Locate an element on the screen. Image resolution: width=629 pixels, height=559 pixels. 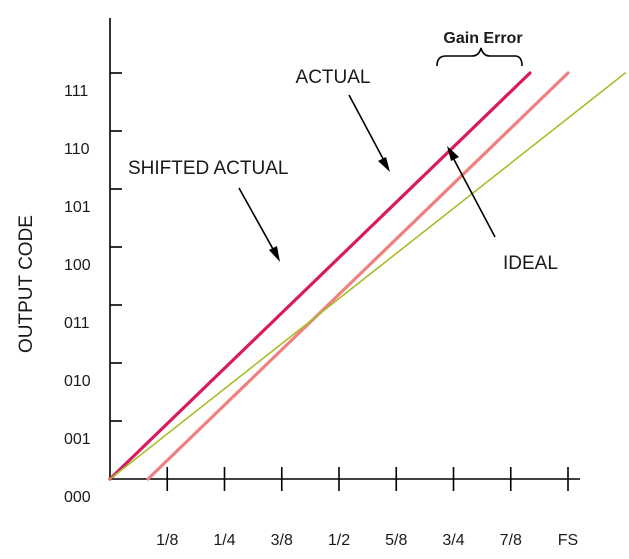
shifted-actual-arrowhead is located at coordinates (274, 254).